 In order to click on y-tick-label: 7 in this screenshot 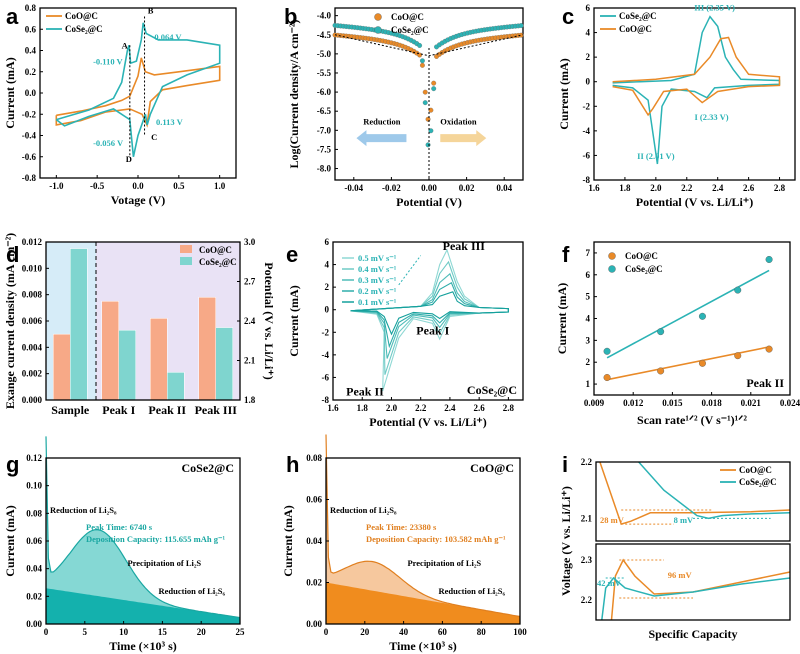, I will do `click(588, 253)`.